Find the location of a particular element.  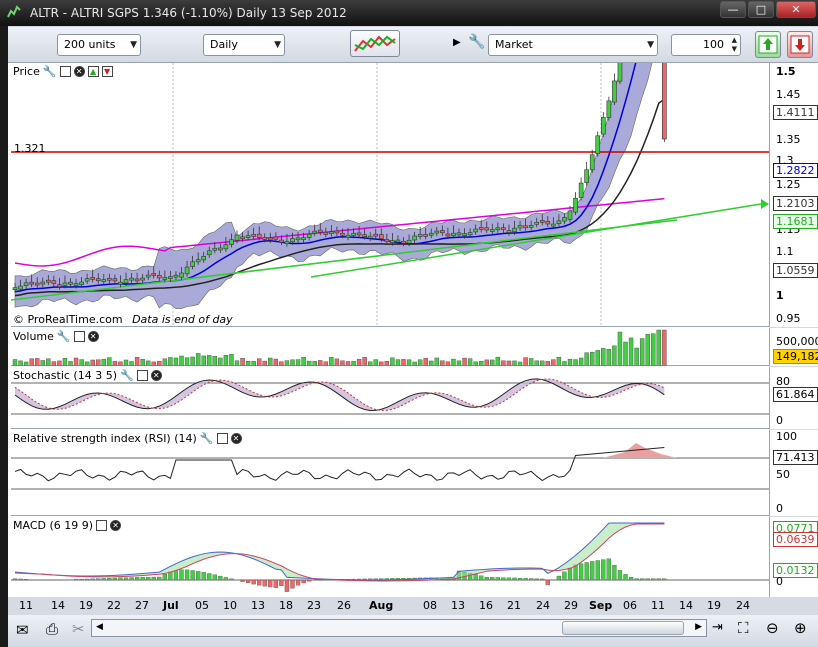

macd-panel: MACD (6 19 9) ✕ is located at coordinates (390, 557).